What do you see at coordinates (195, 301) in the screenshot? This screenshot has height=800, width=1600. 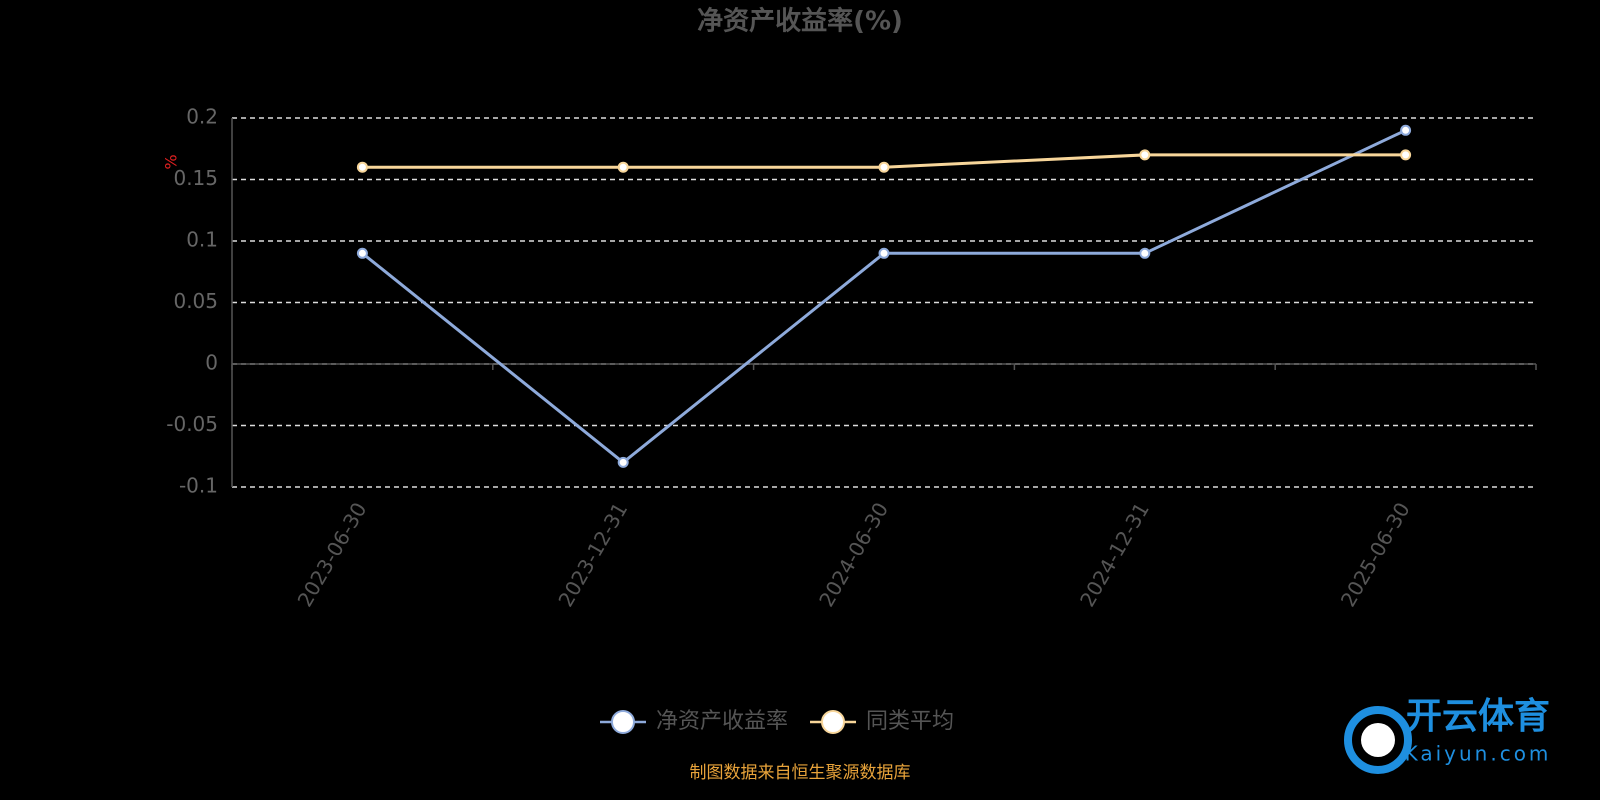 I see `y-tick-label: 0.05` at bounding box center [195, 301].